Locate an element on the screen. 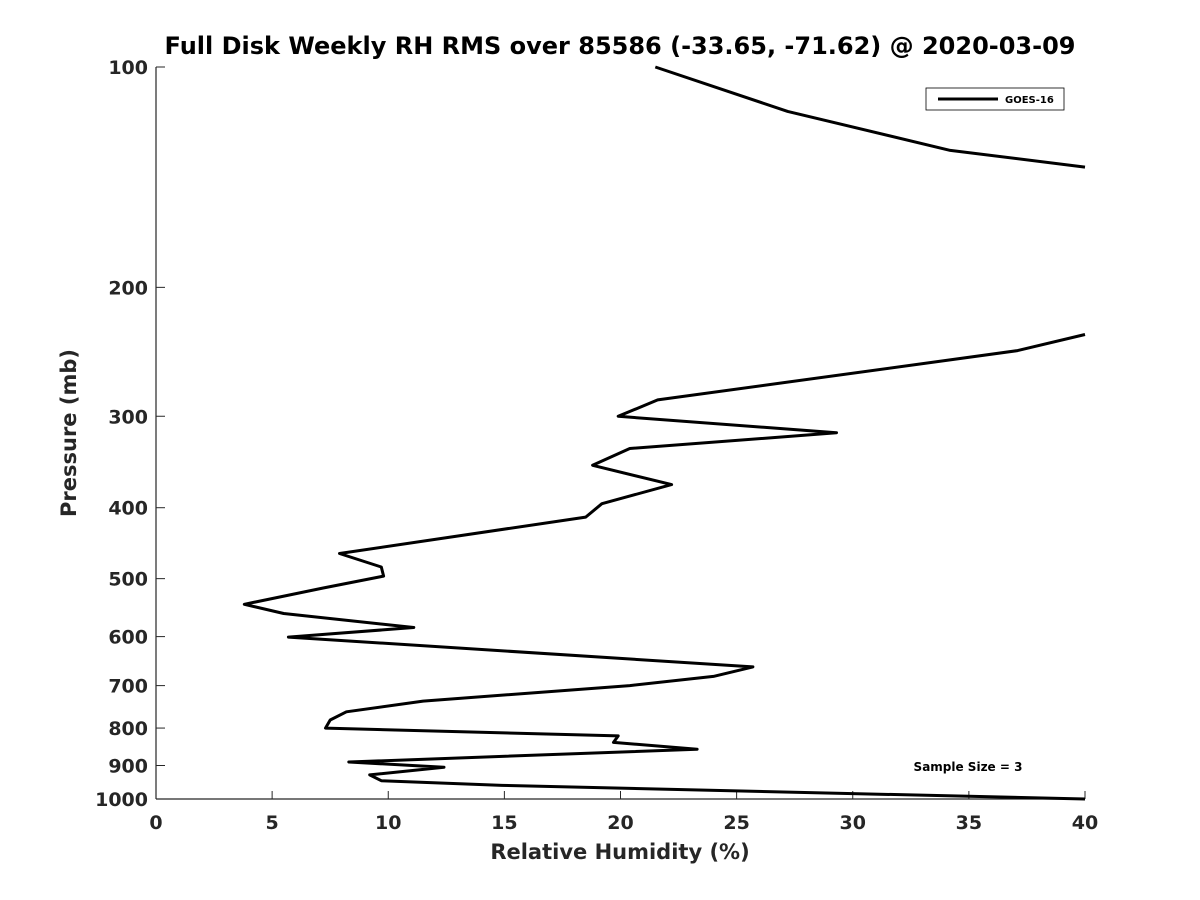  x-axis-label: Relative Humidity (%) is located at coordinates (619, 852).